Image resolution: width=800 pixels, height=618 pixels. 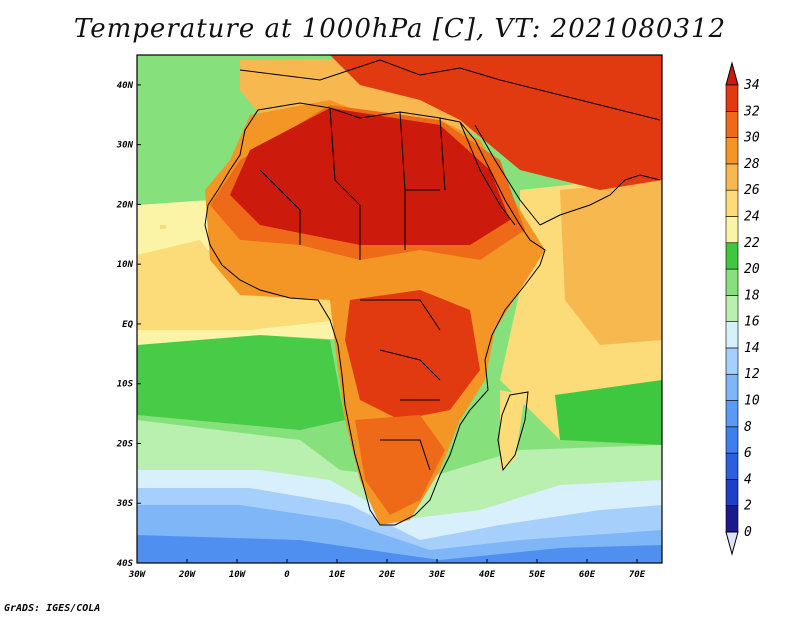 I want to click on colorbar-label: 2, so click(x=748, y=506).